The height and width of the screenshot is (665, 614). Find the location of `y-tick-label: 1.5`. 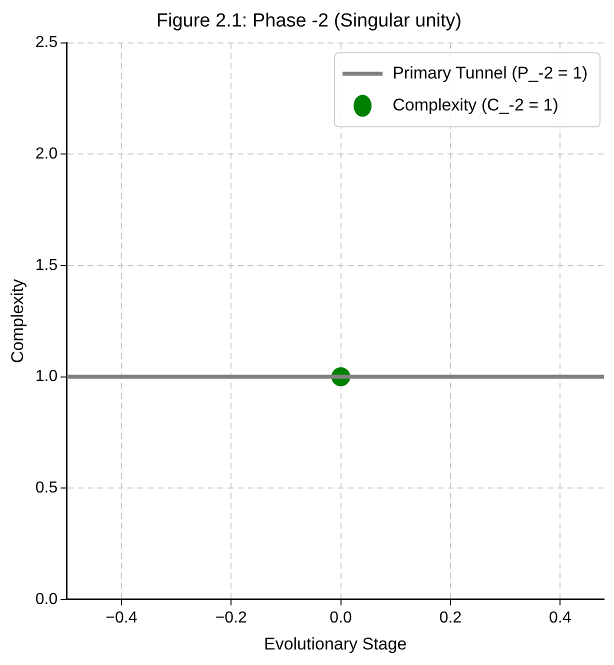

y-tick-label: 1.5 is located at coordinates (46, 265).